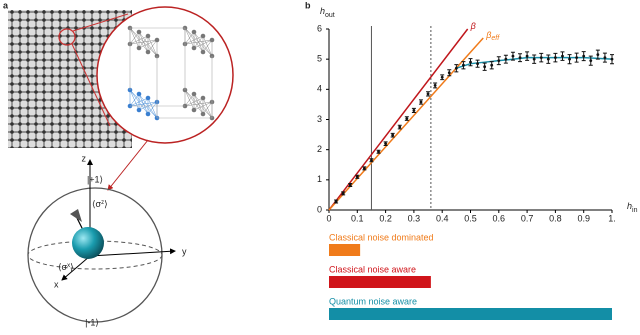  I want to click on label-sub: out, so click(330, 15).